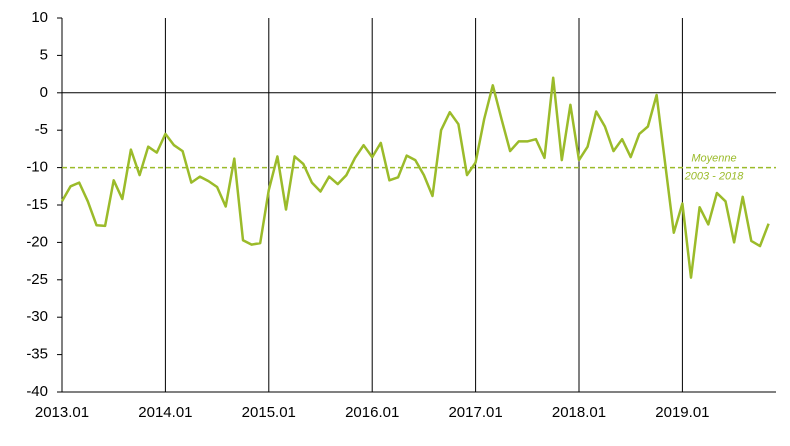 The width and height of the screenshot is (790, 446). I want to click on y-tick-label: 0, so click(44, 92).